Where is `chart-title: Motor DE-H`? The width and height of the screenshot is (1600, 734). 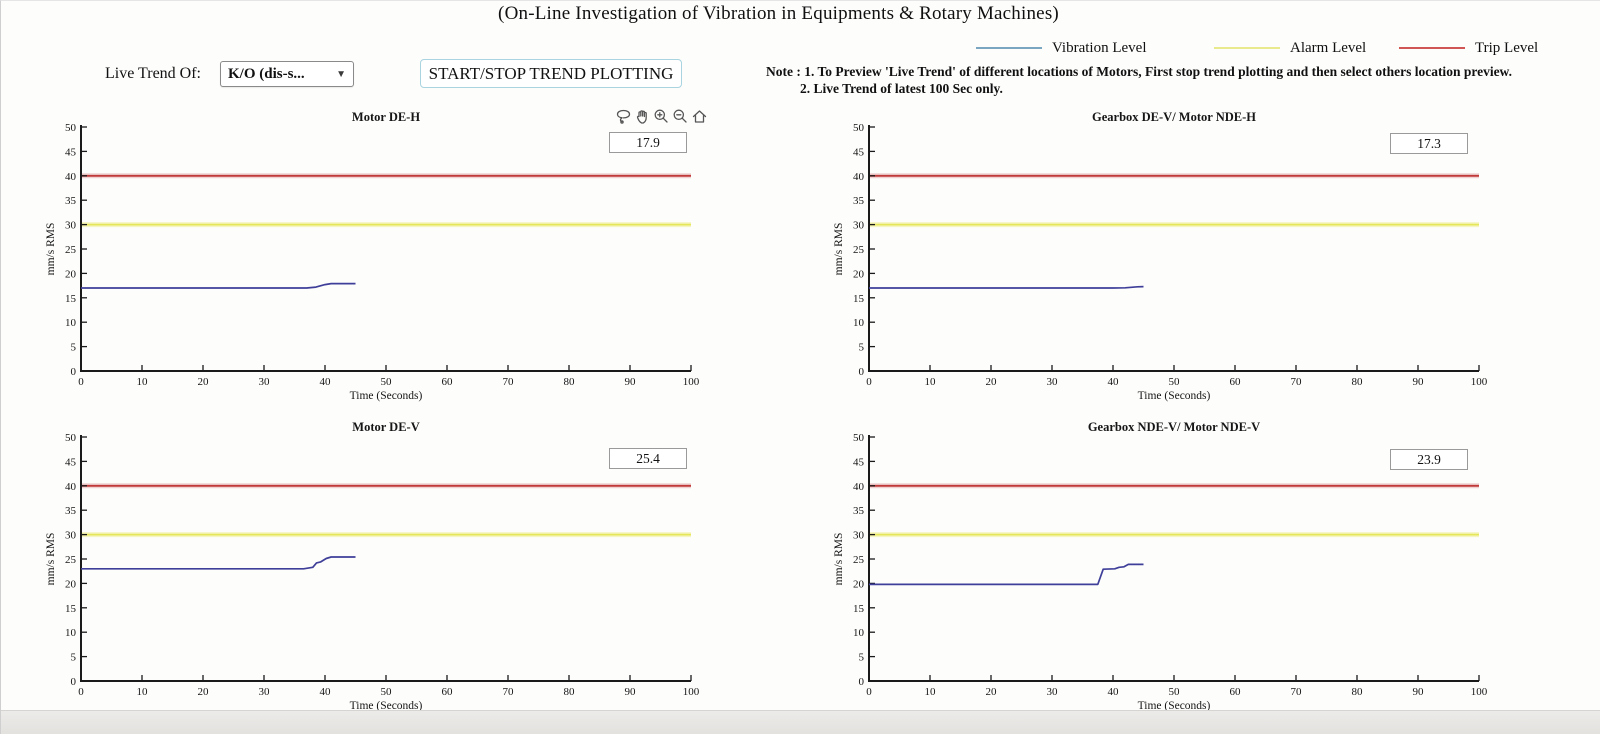 chart-title: Motor DE-H is located at coordinates (386, 117).